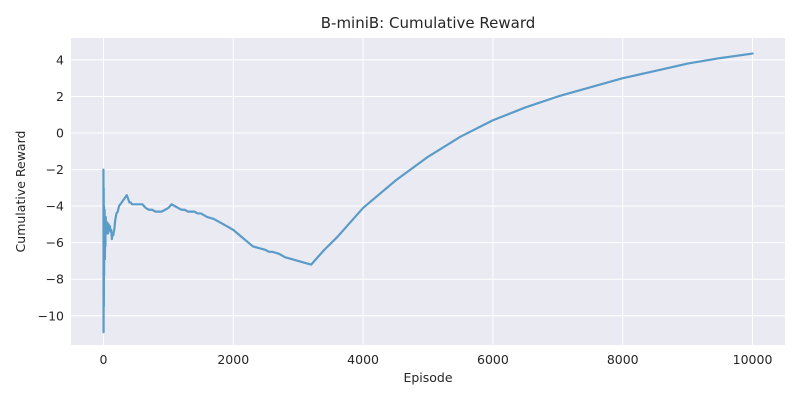 This screenshot has height=404, width=800. I want to click on x-axis-label: Episode, so click(427, 377).